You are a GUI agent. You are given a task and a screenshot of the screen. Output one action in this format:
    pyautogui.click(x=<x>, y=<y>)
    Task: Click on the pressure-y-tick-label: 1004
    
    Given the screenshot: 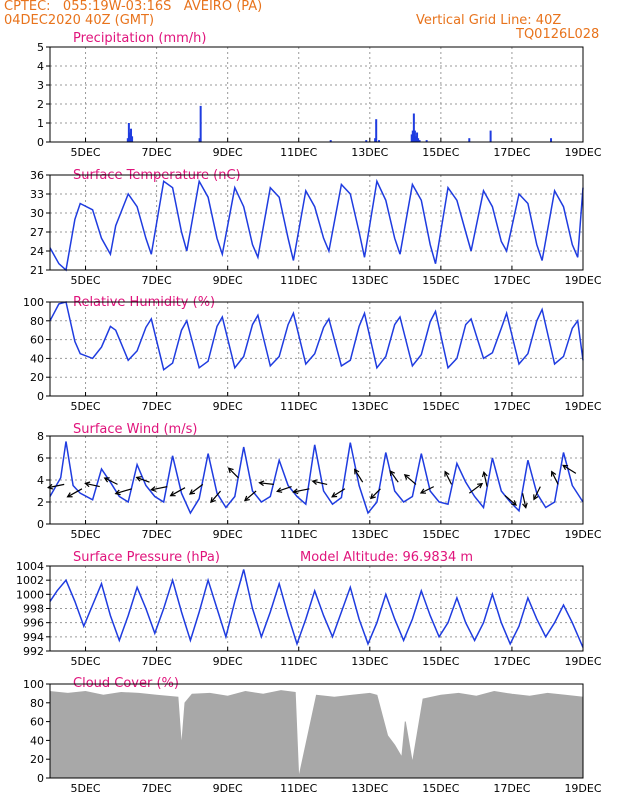 What is the action you would take?
    pyautogui.click(x=30, y=566)
    